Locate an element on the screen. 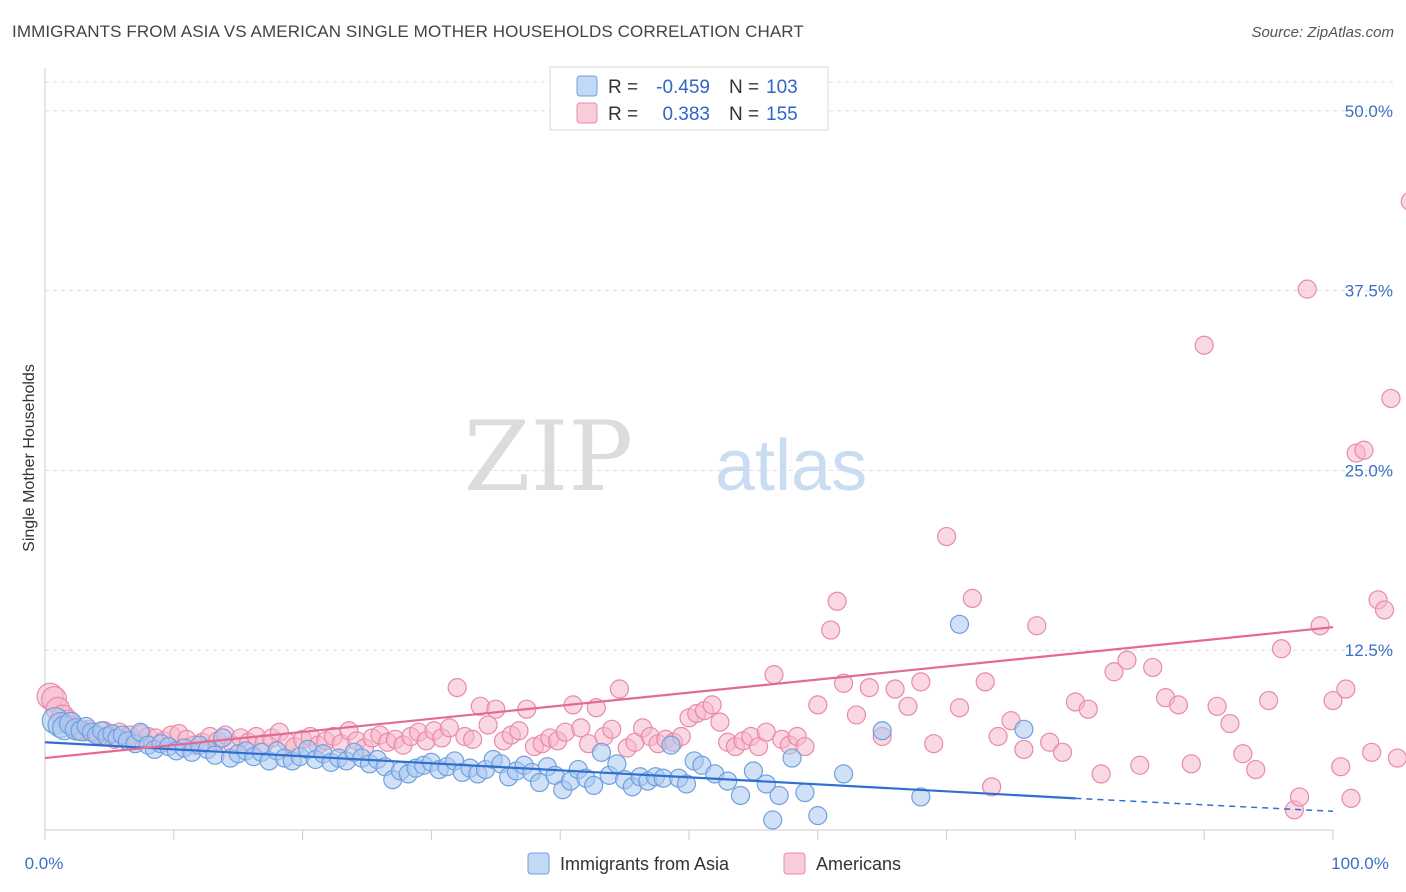 The width and height of the screenshot is (1406, 892). trend-line-asia is located at coordinates (560, 770).